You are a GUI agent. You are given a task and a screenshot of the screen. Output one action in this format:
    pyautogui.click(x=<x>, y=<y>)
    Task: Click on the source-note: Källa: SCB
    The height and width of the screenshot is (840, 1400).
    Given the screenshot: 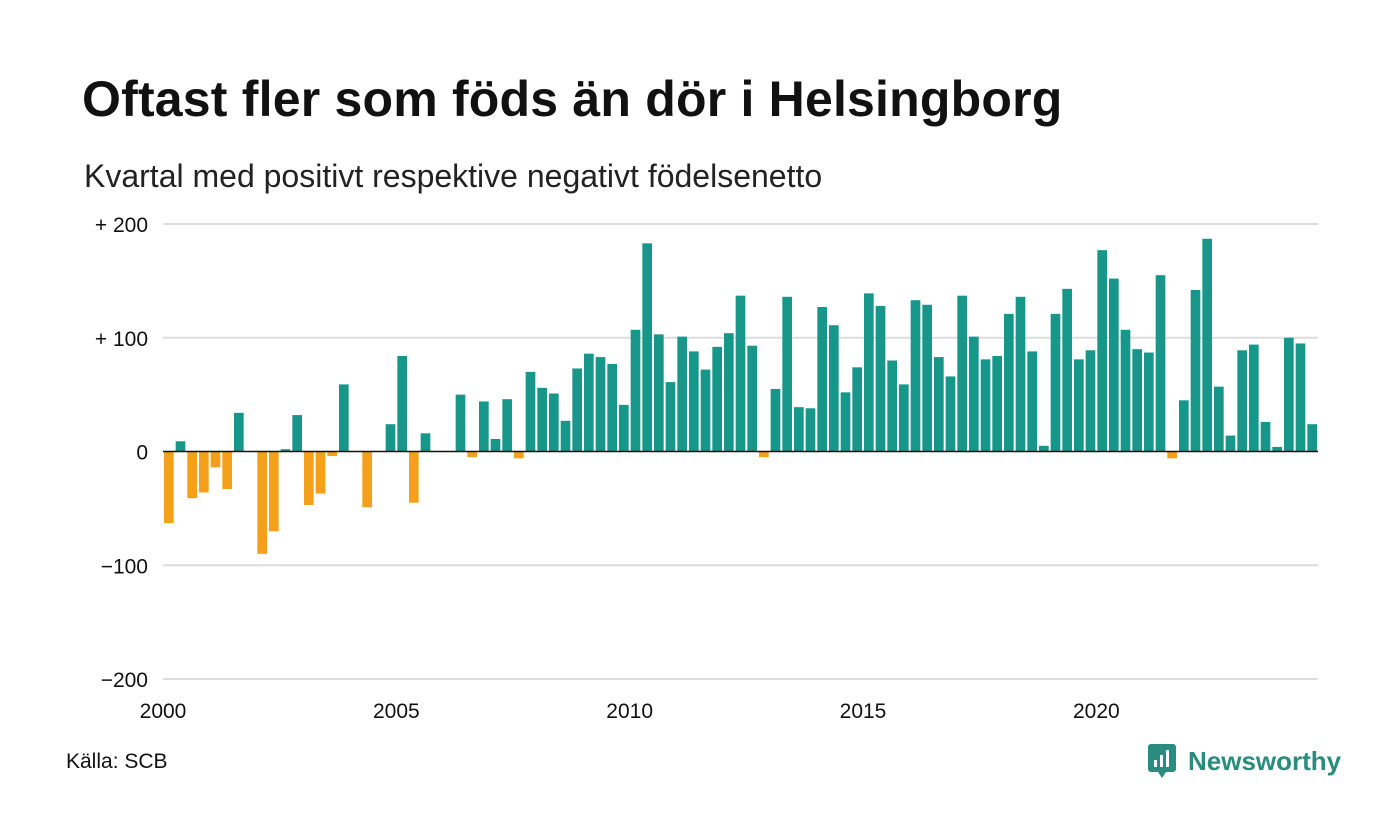 What is the action you would take?
    pyautogui.click(x=117, y=761)
    